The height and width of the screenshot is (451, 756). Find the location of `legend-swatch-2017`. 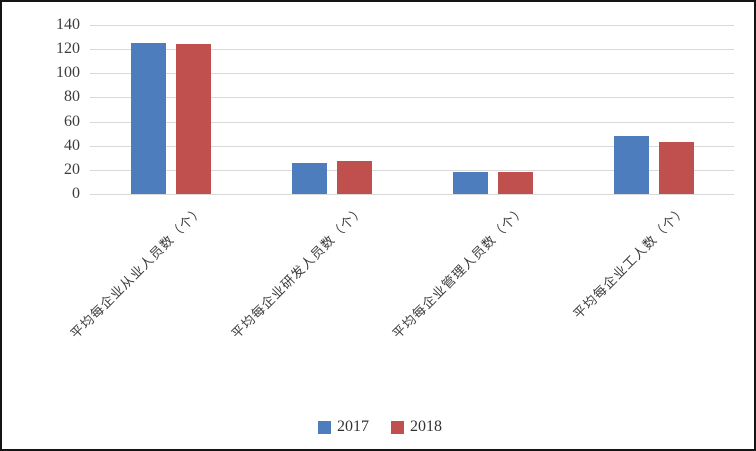

legend-swatch-2017 is located at coordinates (324, 427).